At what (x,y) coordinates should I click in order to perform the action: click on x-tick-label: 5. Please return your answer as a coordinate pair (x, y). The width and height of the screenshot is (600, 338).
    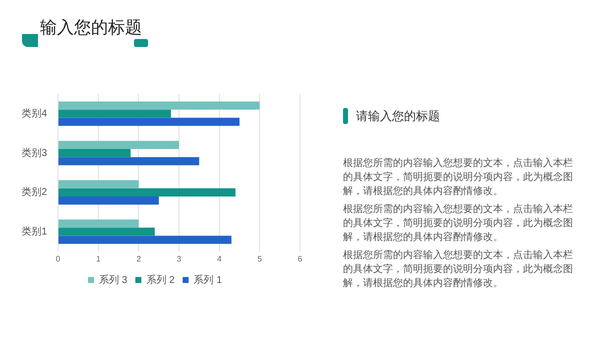
    Looking at the image, I should click on (259, 259).